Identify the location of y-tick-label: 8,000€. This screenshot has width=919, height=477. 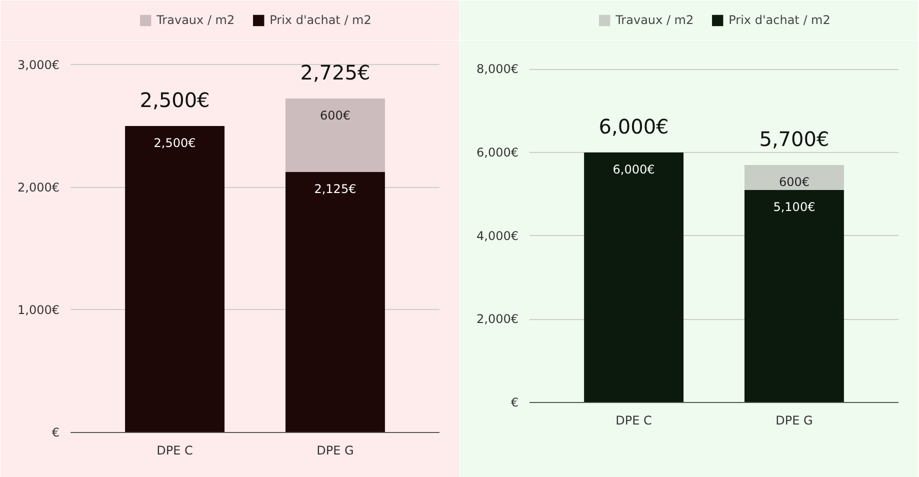
(497, 69).